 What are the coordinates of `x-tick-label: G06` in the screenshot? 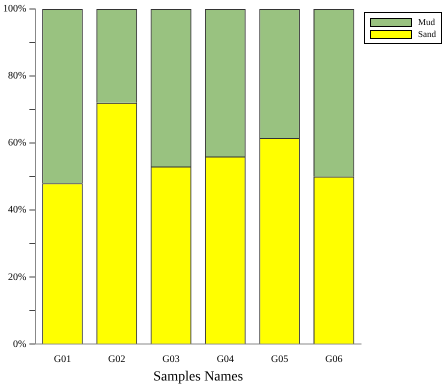 It's located at (333, 359).